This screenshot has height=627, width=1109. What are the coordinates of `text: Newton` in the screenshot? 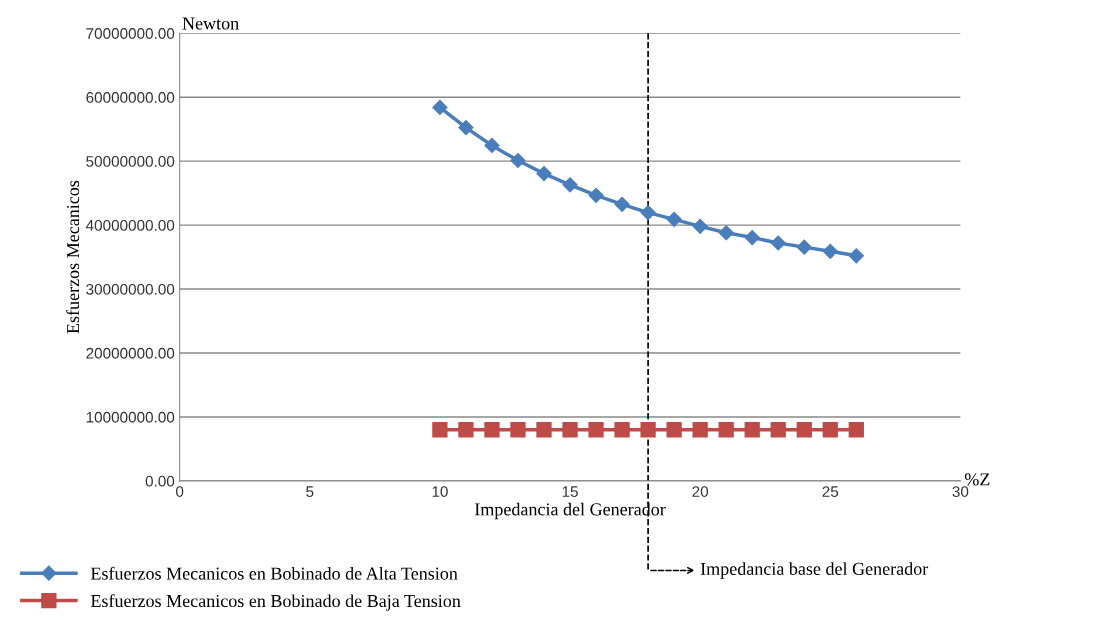 It's located at (210, 23).